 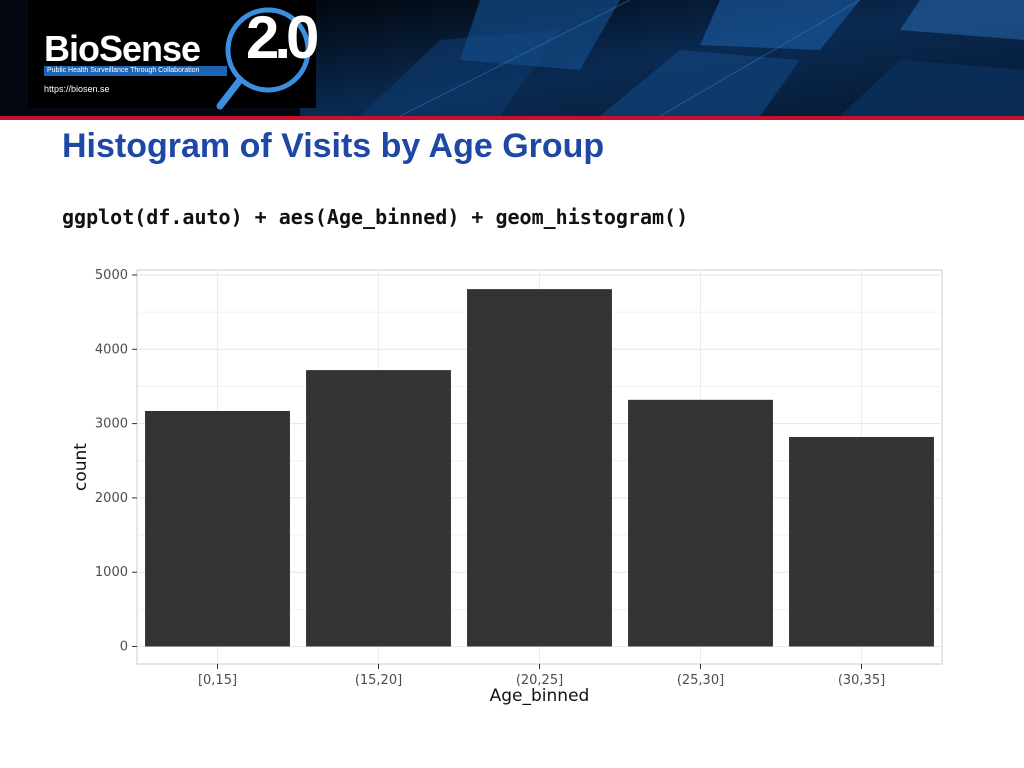 I want to click on y-tick-label: 1000, so click(x=111, y=572).